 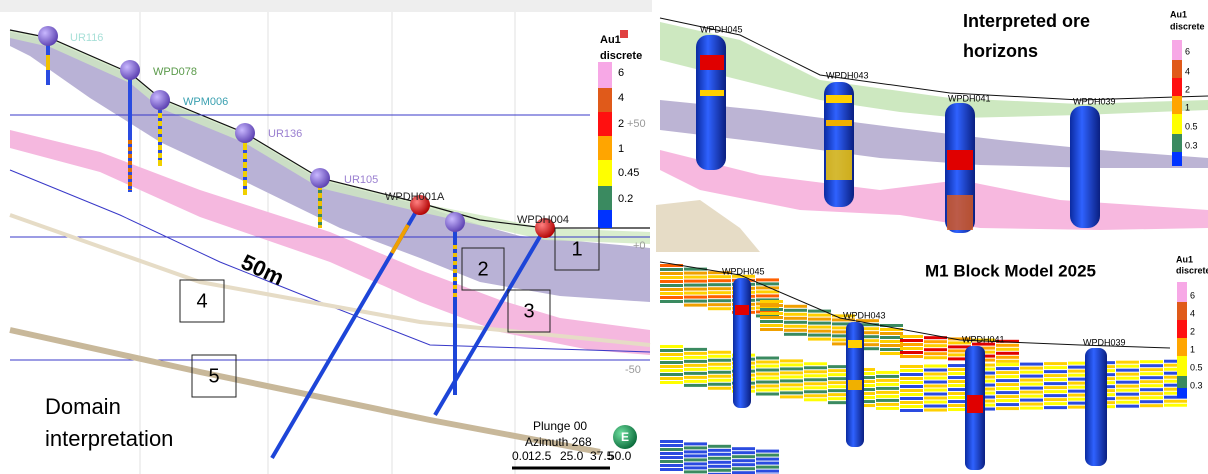 I want to click on legend-label: 1, so click(x=1192, y=349).